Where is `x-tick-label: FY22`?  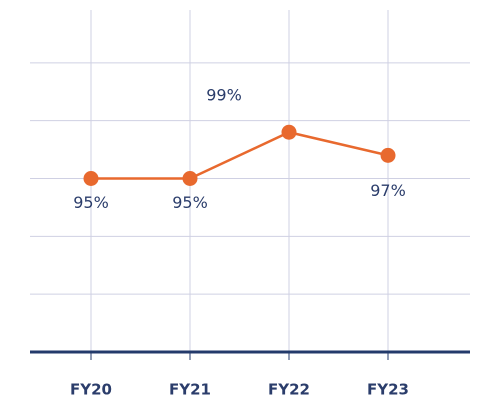 x-tick-label: FY22 is located at coordinates (289, 390).